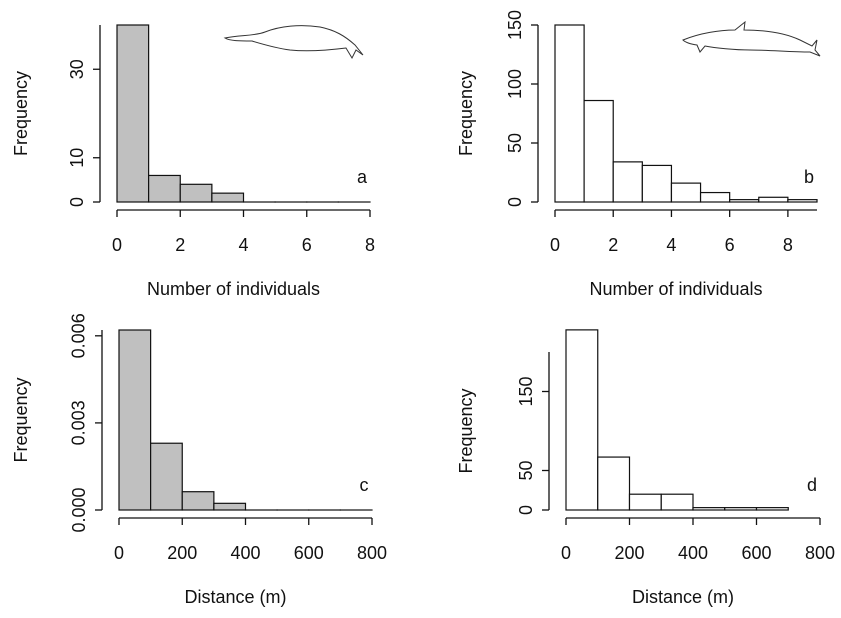 The image size is (841, 618). What do you see at coordinates (79, 509) in the screenshot?
I see `y-tick-label: 0.000` at bounding box center [79, 509].